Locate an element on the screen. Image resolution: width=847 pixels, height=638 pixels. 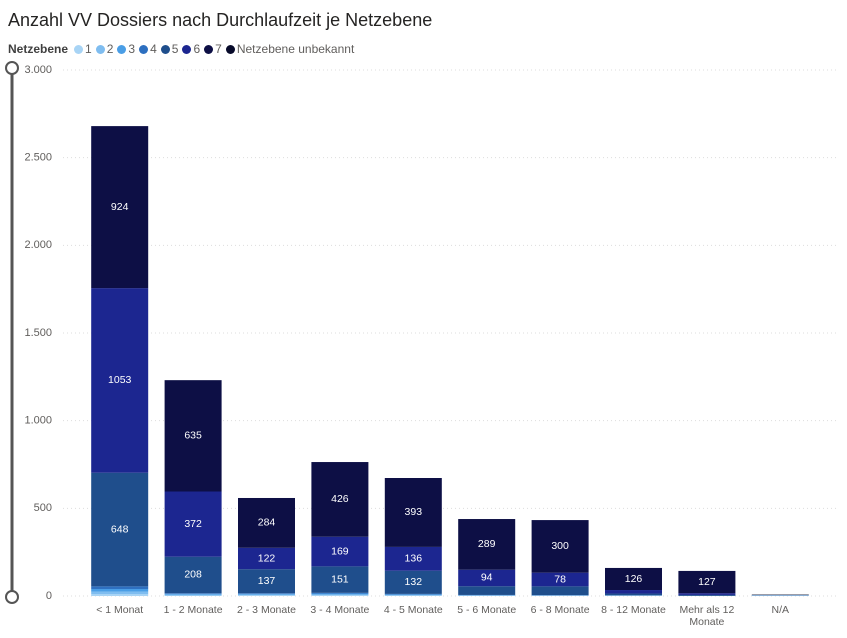
y-tick-label: 2.500 is located at coordinates (38, 158).